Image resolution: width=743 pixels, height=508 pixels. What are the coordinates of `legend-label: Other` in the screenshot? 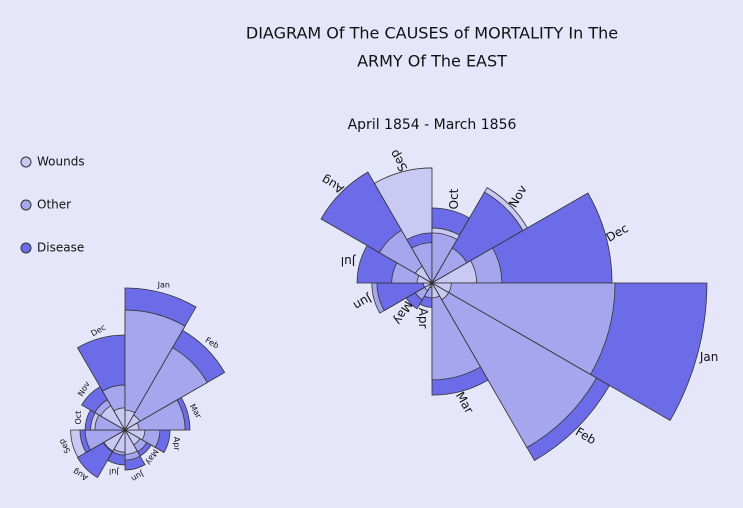 It's located at (54, 205).